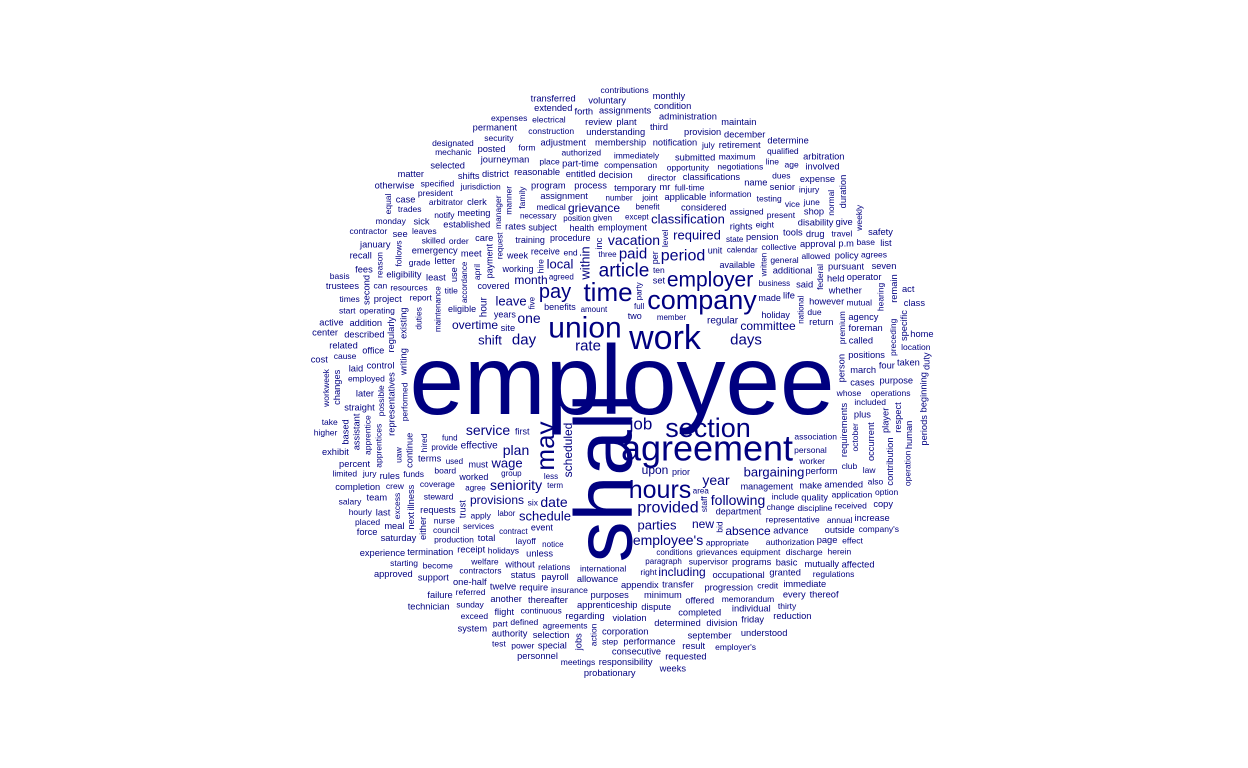 The image size is (1248, 768). I want to click on word-assistant: assistant, so click(356, 431).